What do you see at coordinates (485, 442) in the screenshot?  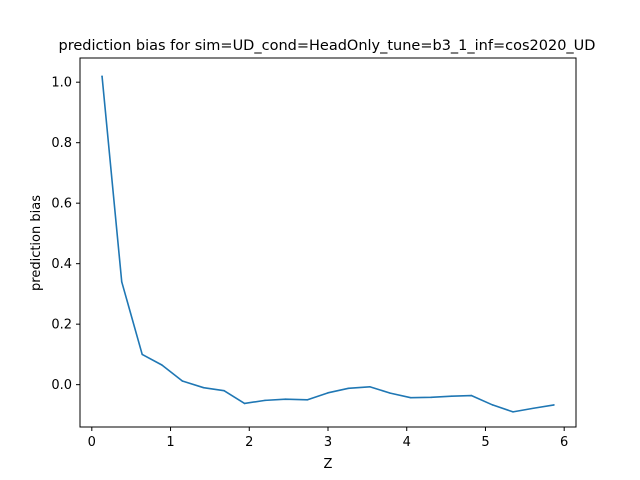 I see `x-tick-label: 5` at bounding box center [485, 442].